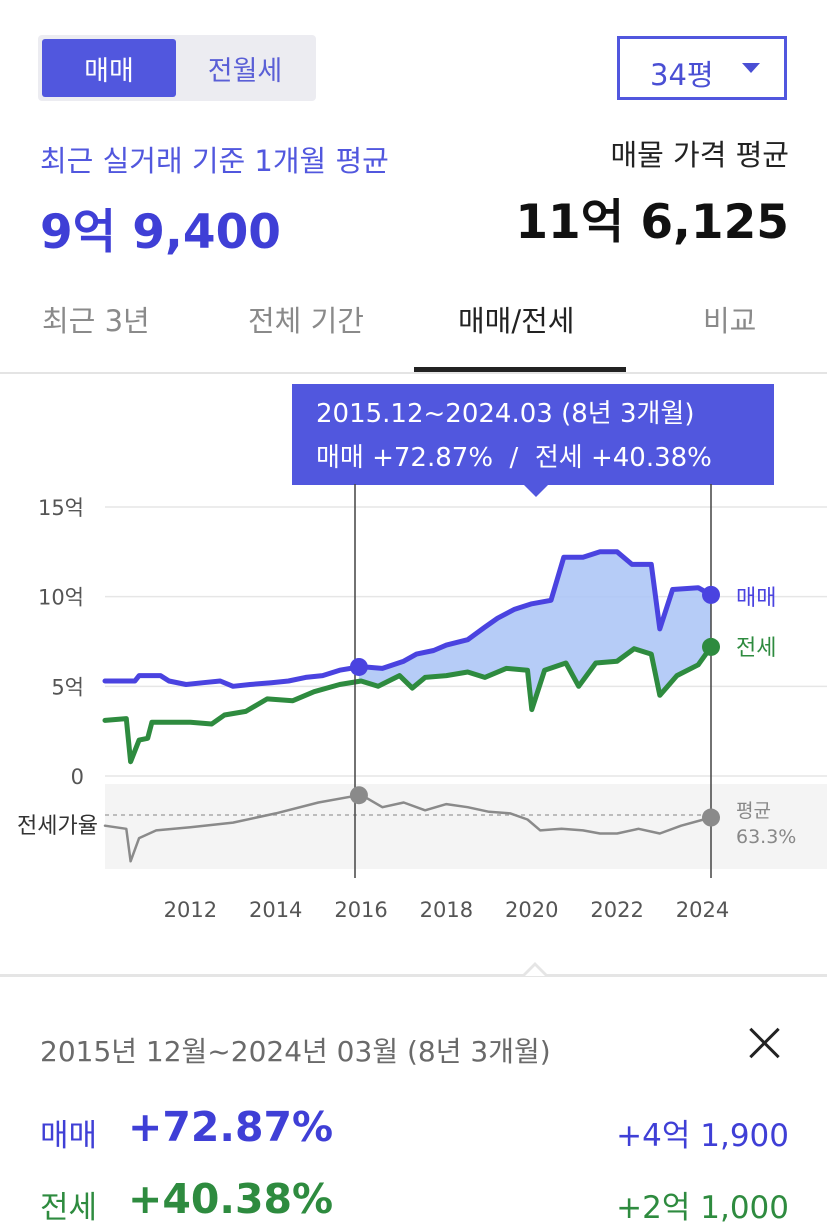  I want to click on tab-compare: 비교, so click(730, 321).